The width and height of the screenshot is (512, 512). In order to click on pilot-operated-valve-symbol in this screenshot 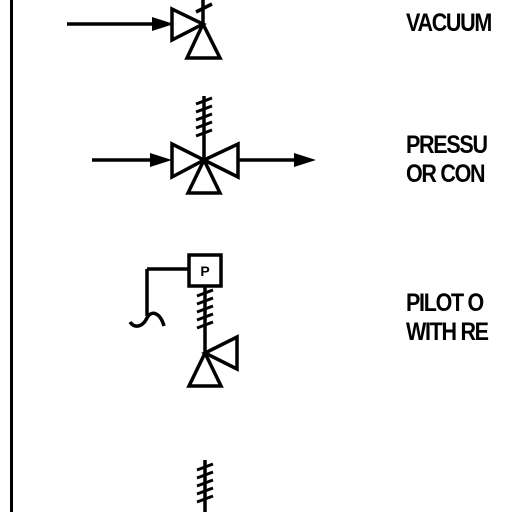, I will do `click(183, 320)`.